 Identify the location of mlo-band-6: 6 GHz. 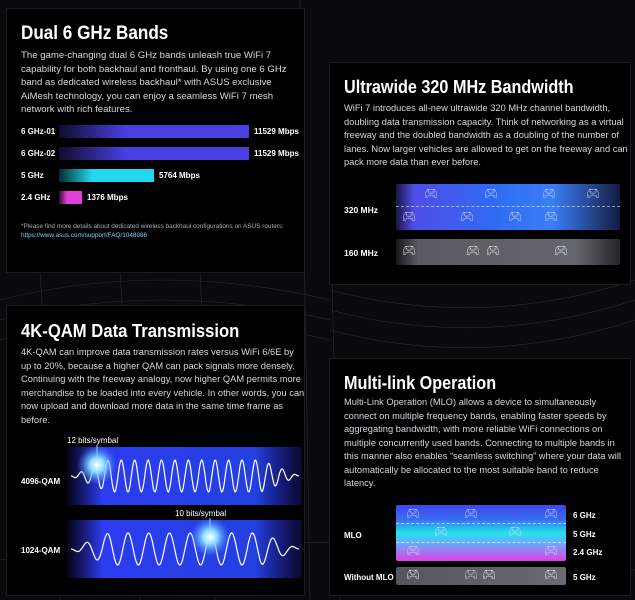
(584, 515).